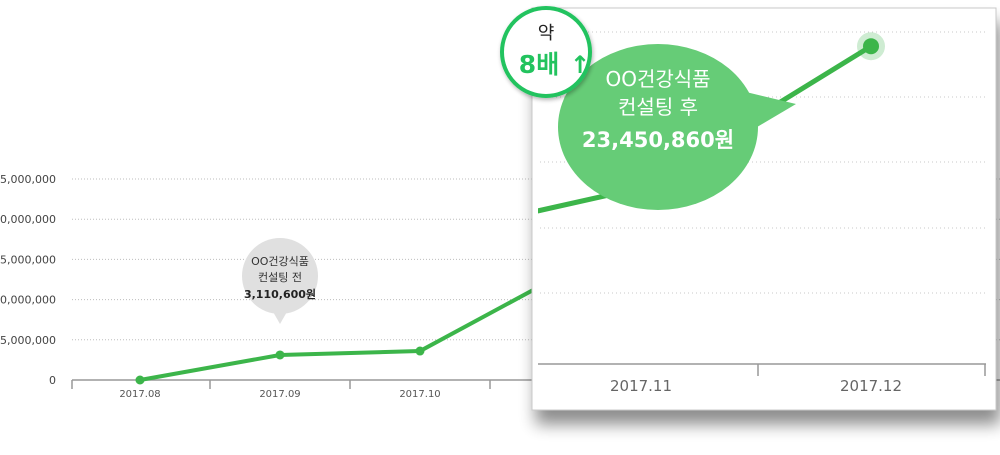 This screenshot has height=455, width=1000. What do you see at coordinates (546, 33) in the screenshot?
I see `growth-badge-top: 약` at bounding box center [546, 33].